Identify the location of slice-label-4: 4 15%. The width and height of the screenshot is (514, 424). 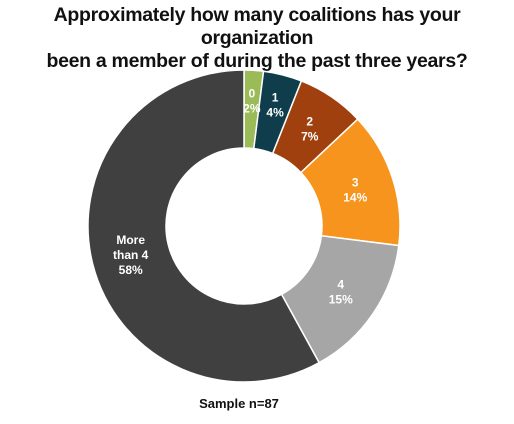
(341, 291).